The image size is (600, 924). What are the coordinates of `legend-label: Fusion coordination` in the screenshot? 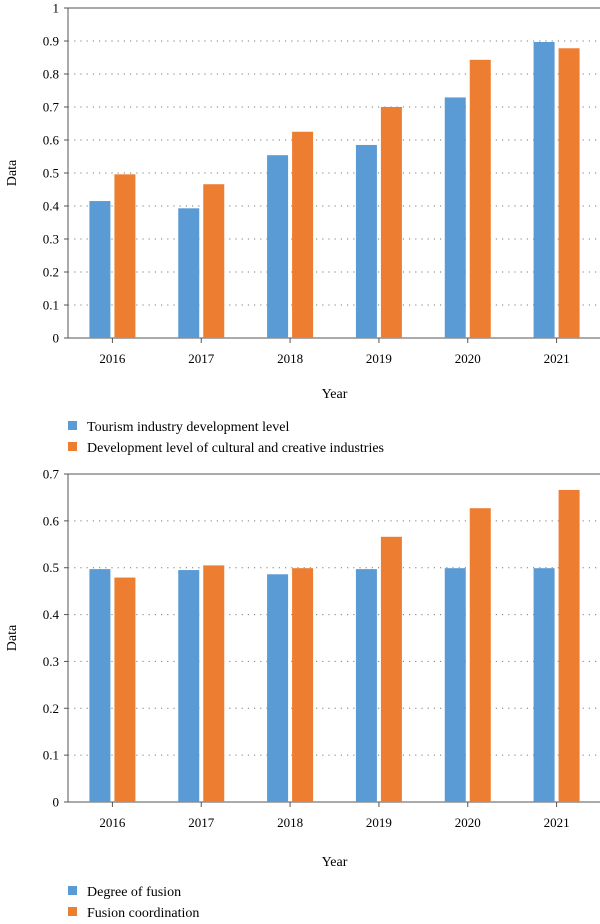 It's located at (143, 913).